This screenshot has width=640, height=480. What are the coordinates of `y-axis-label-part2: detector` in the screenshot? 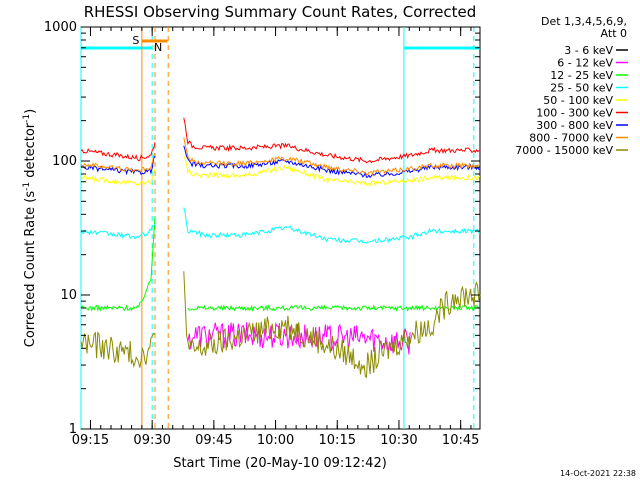 It's located at (30, 152).